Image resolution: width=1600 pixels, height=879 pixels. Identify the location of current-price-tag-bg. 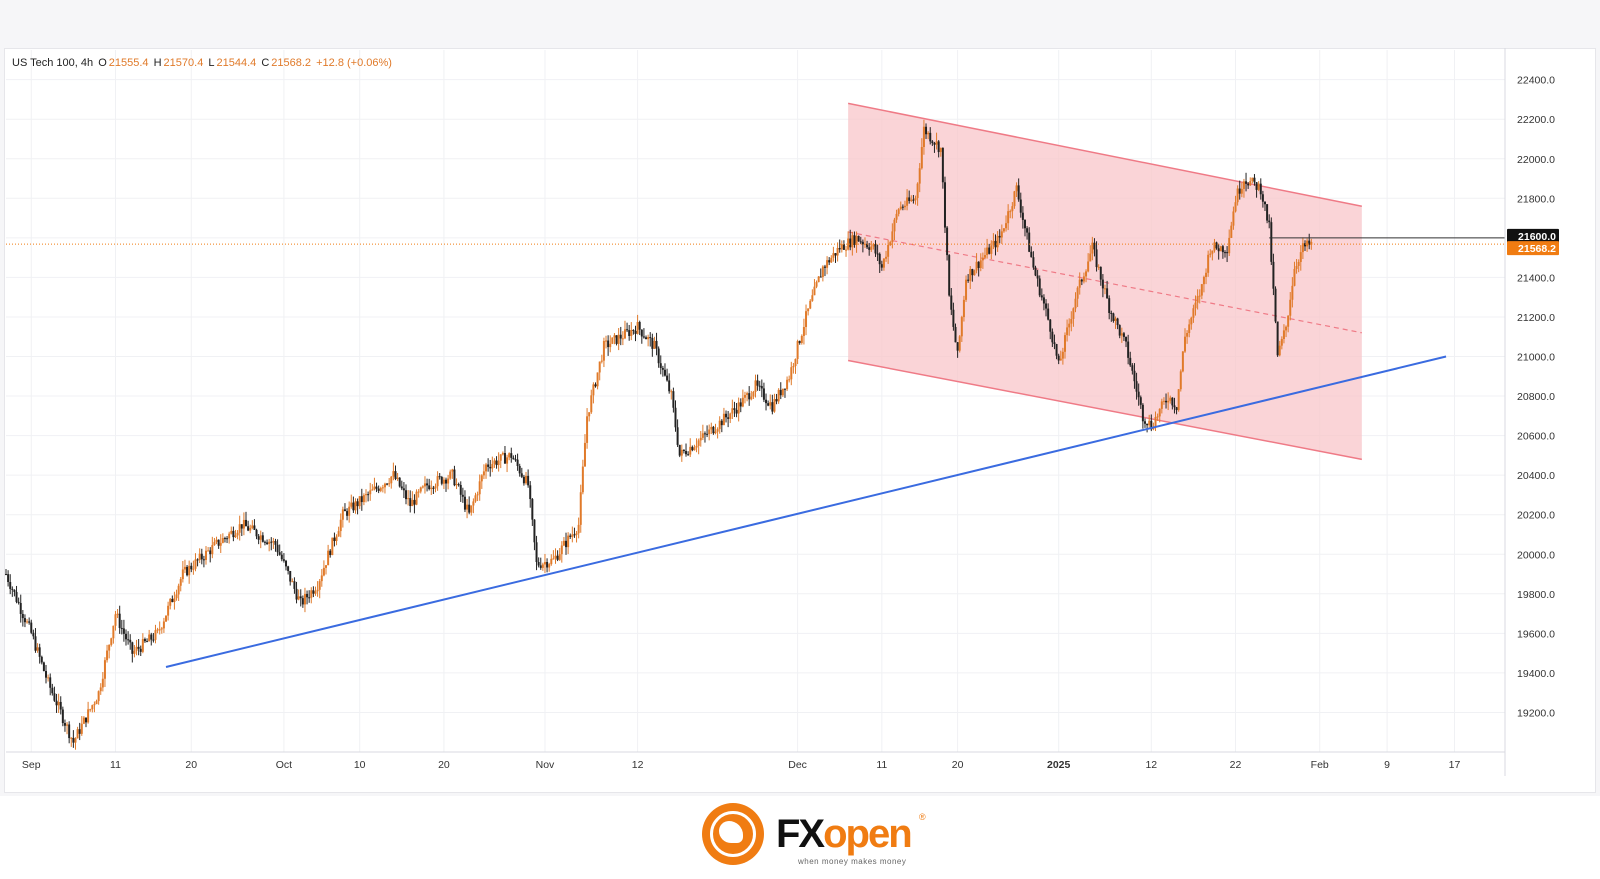
(1533, 248).